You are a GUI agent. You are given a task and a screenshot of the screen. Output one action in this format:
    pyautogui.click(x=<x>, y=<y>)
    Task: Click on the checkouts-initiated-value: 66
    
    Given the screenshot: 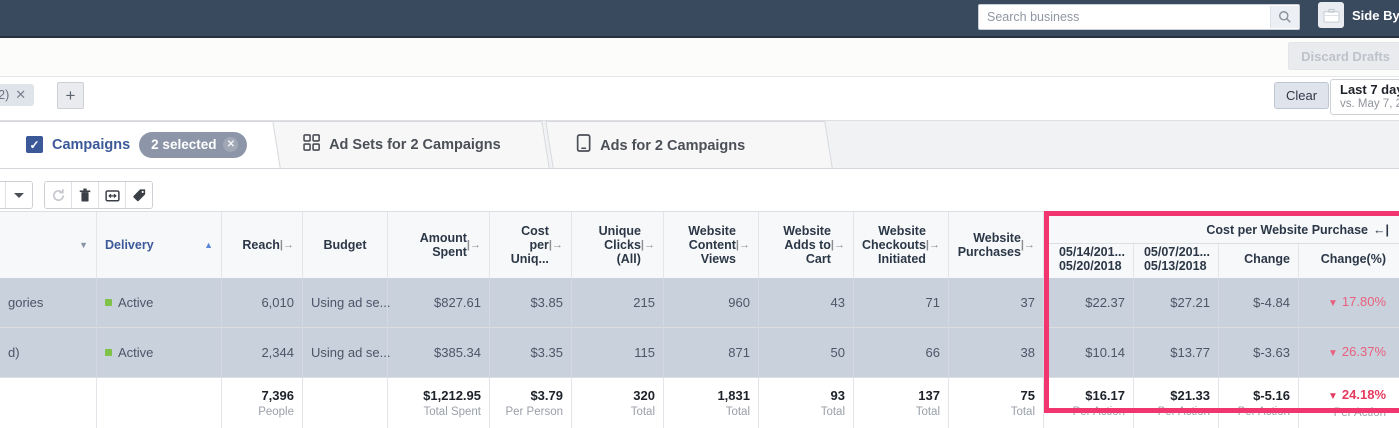 What is the action you would take?
    pyautogui.click(x=933, y=353)
    